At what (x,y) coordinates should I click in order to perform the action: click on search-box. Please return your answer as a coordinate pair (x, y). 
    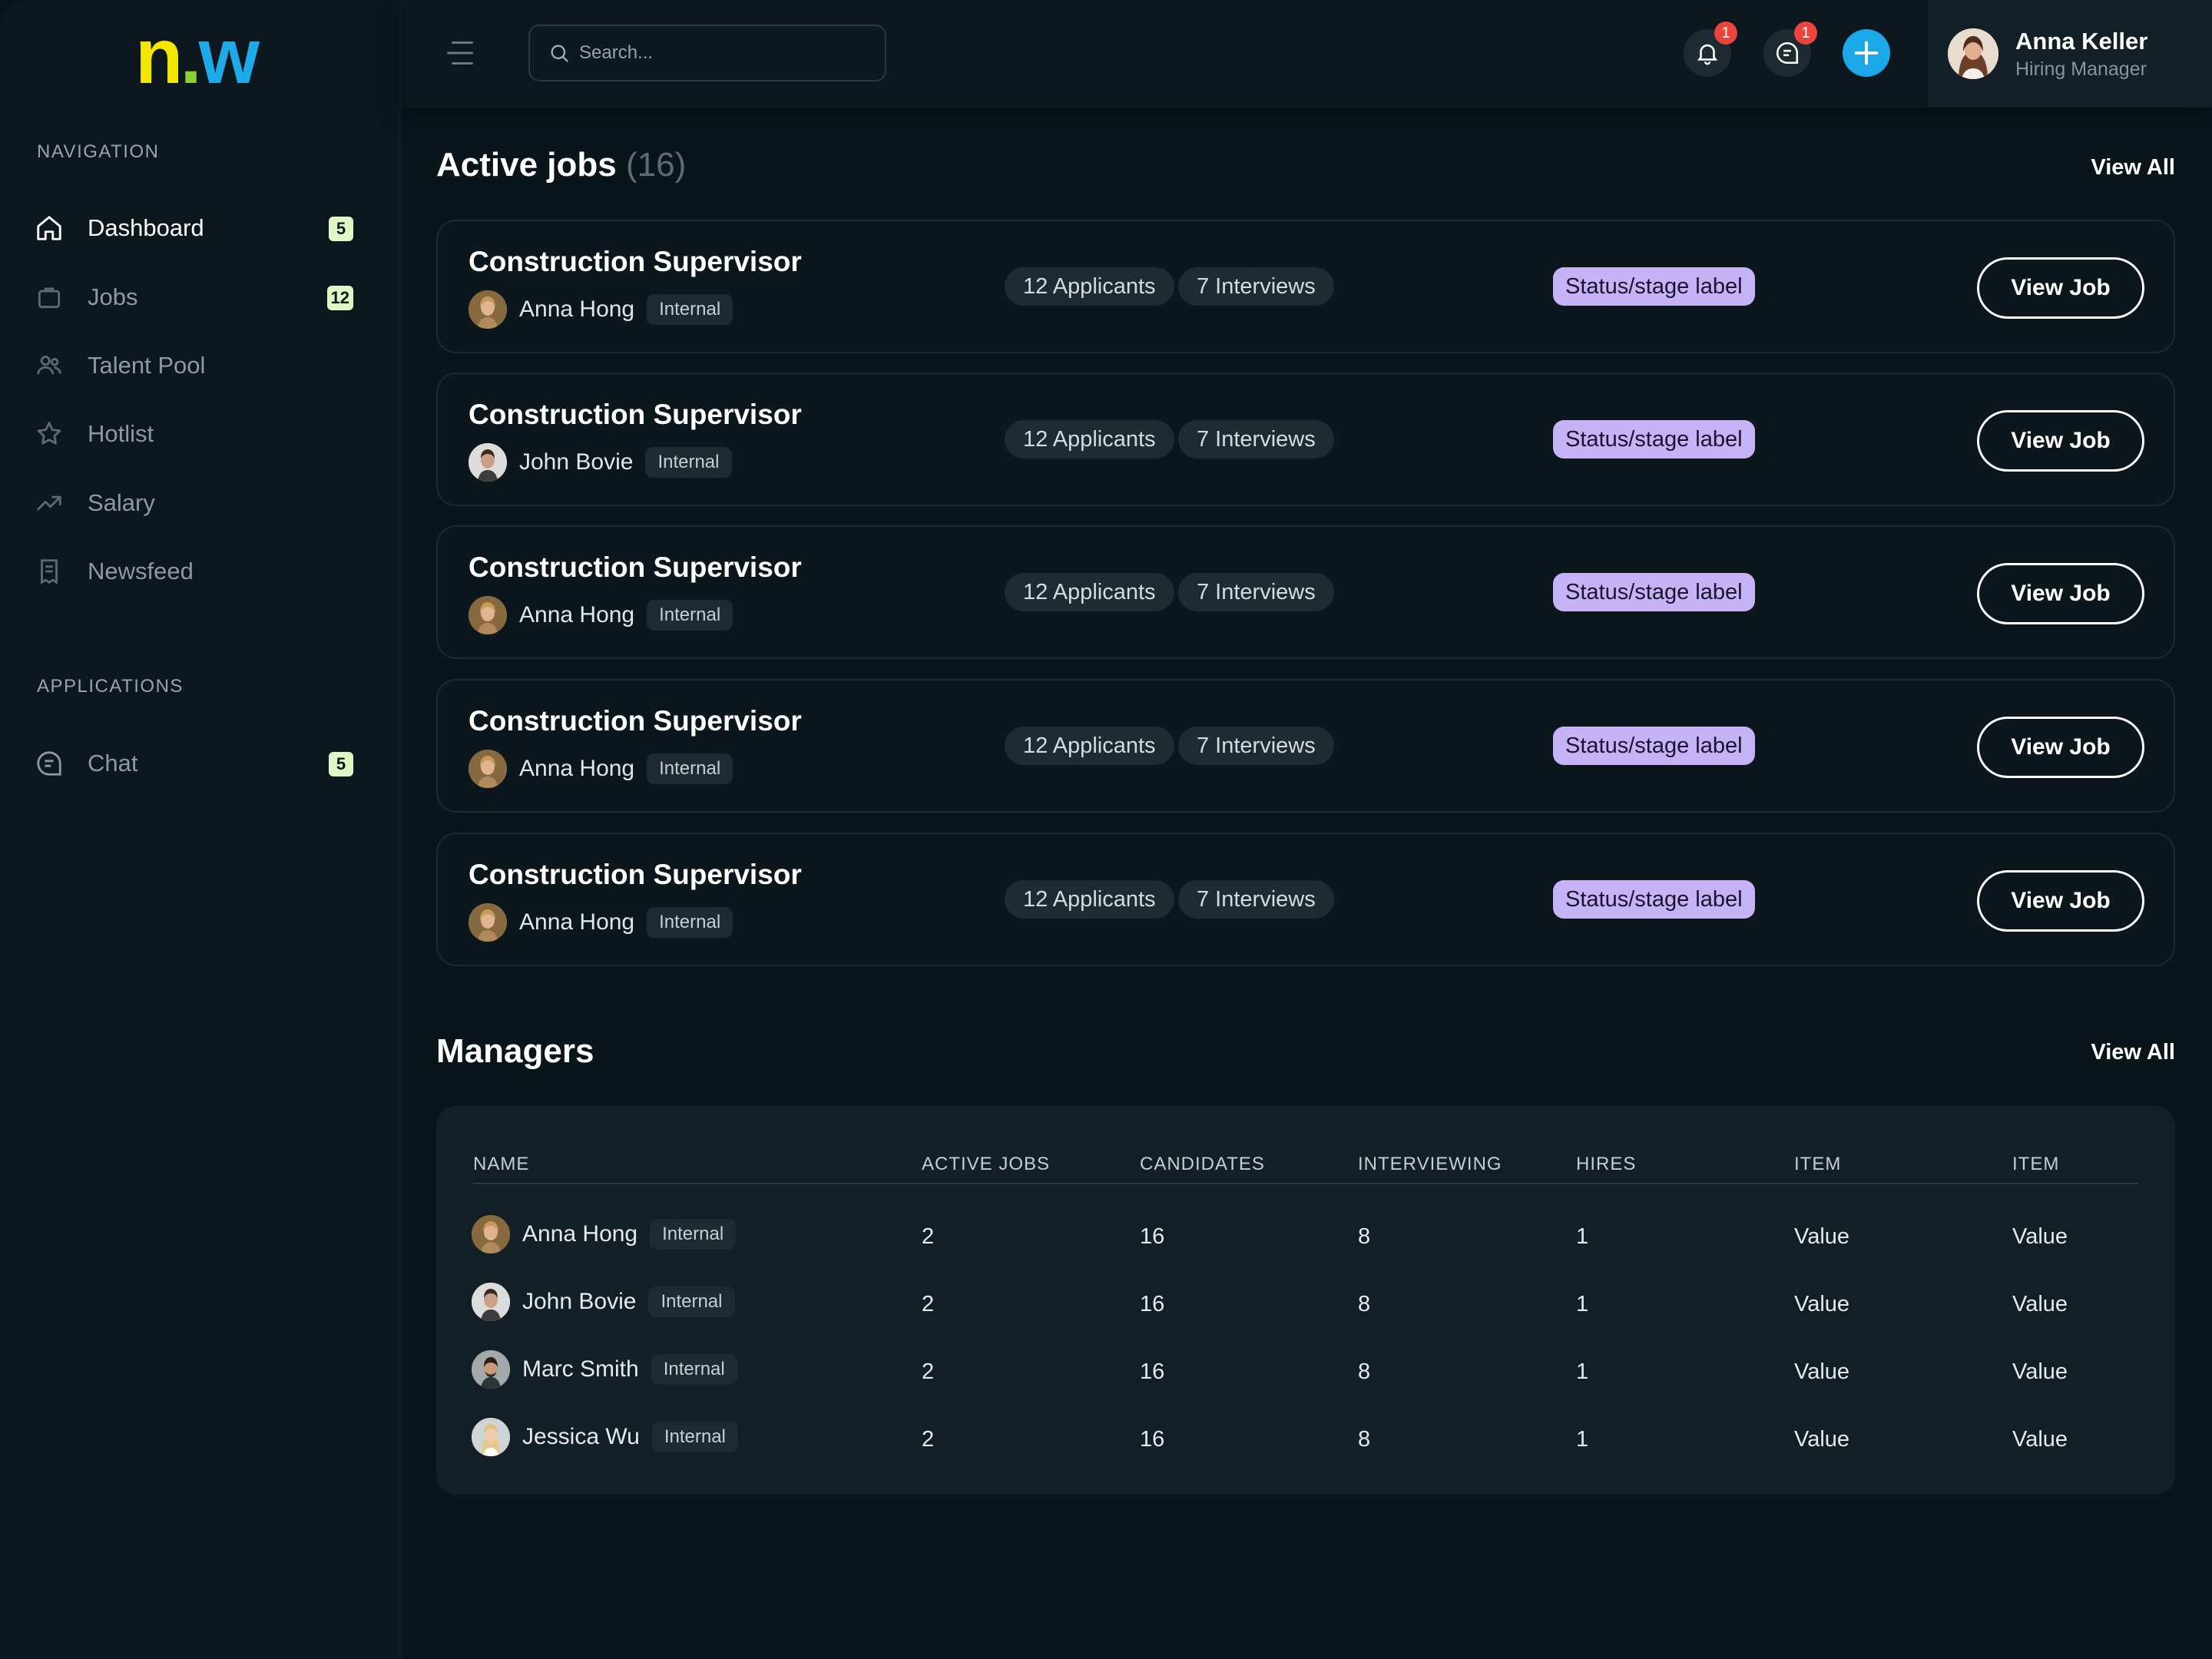
    Looking at the image, I should click on (707, 53).